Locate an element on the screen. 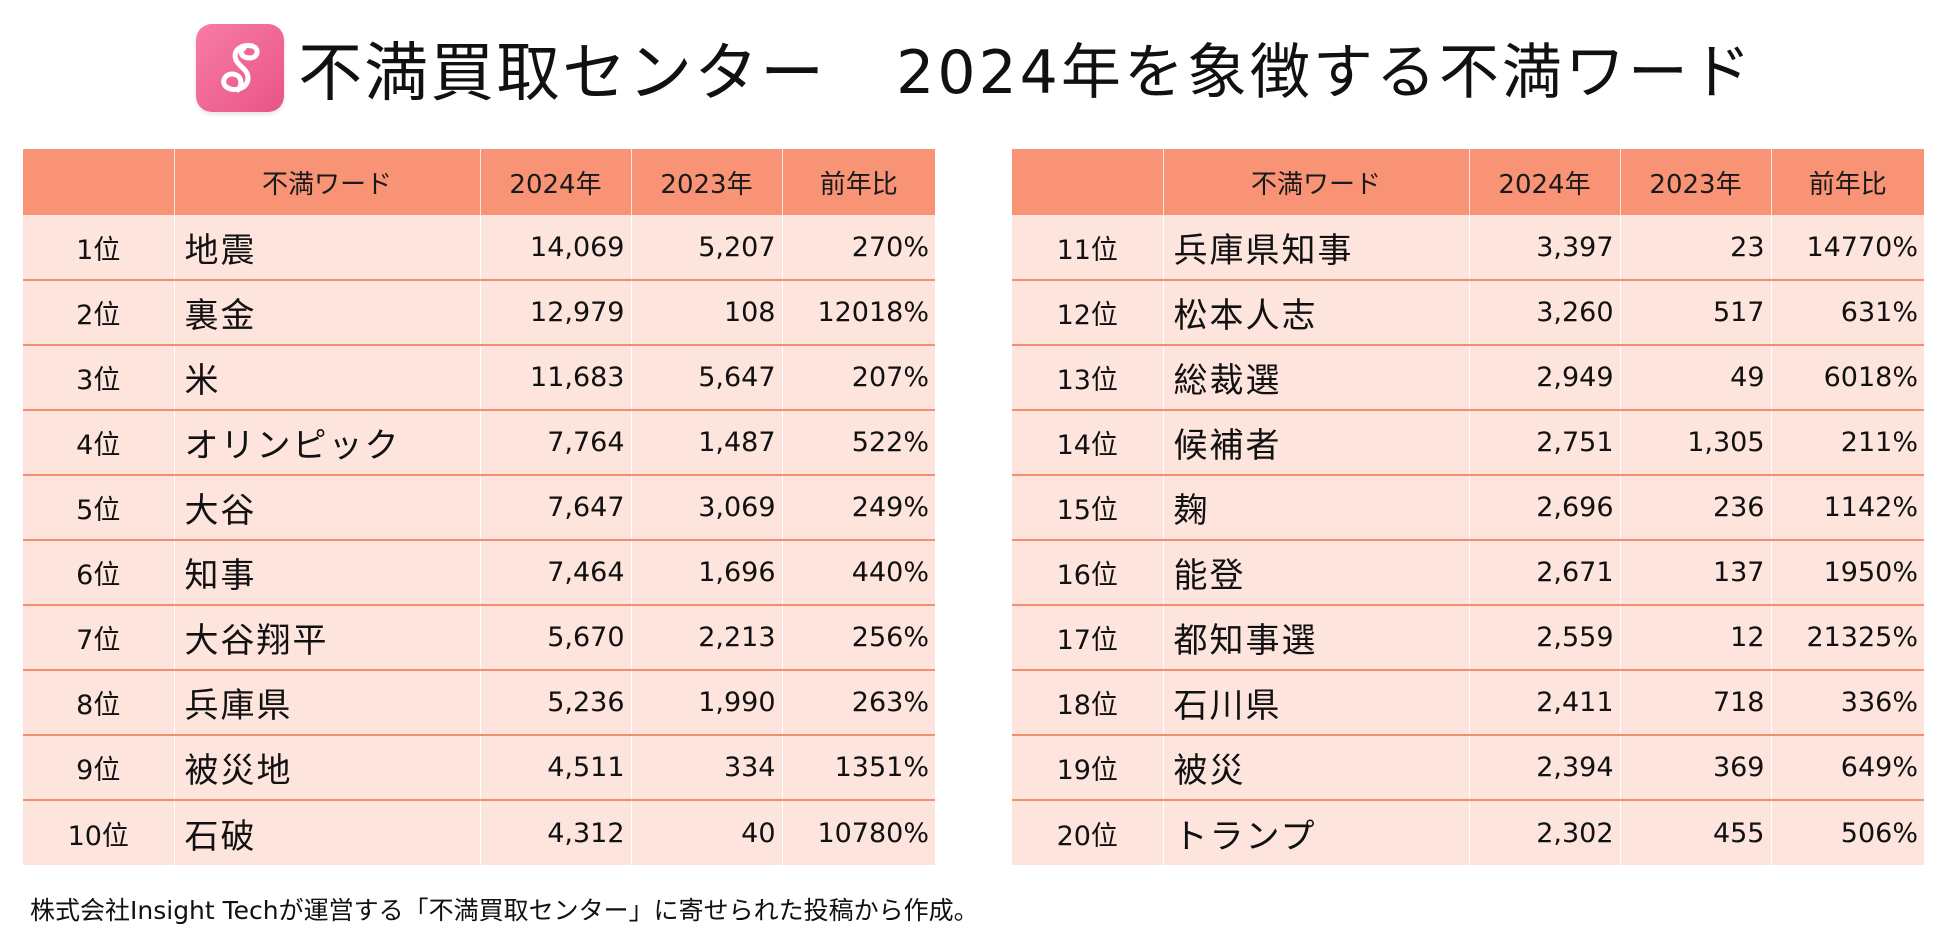 The width and height of the screenshot is (1950, 948). rank-cell: 14位 is located at coordinates (1088, 442).